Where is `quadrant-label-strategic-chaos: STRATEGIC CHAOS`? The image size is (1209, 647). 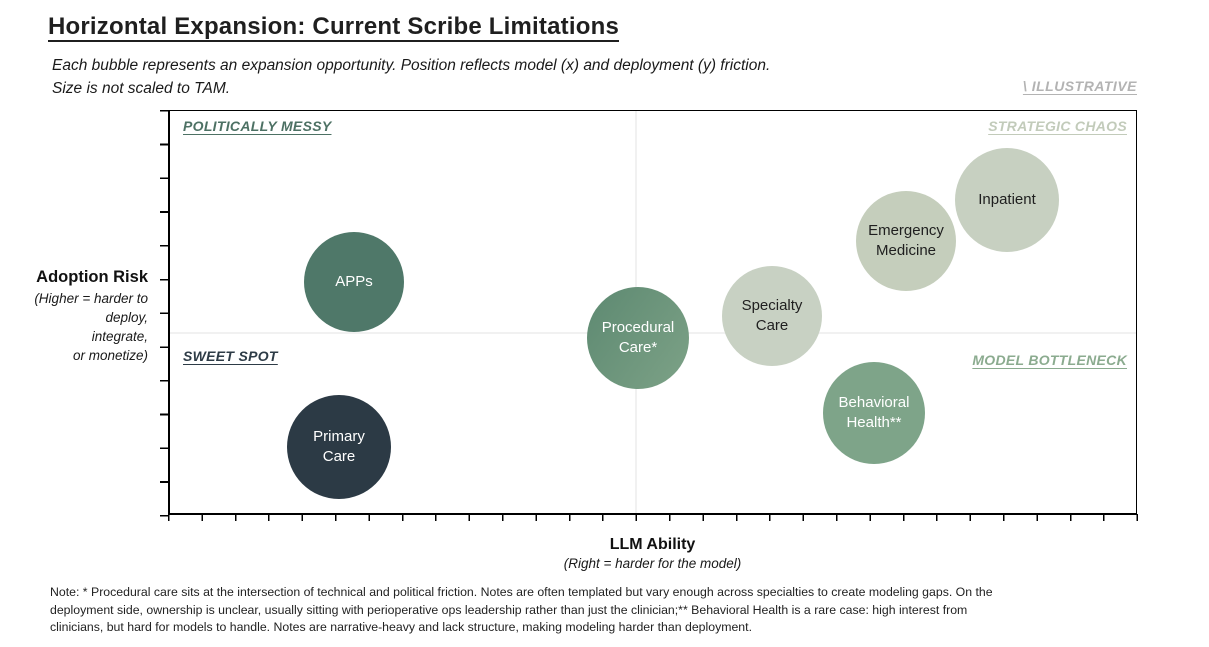 quadrant-label-strategic-chaos: STRATEGIC CHAOS is located at coordinates (1057, 126).